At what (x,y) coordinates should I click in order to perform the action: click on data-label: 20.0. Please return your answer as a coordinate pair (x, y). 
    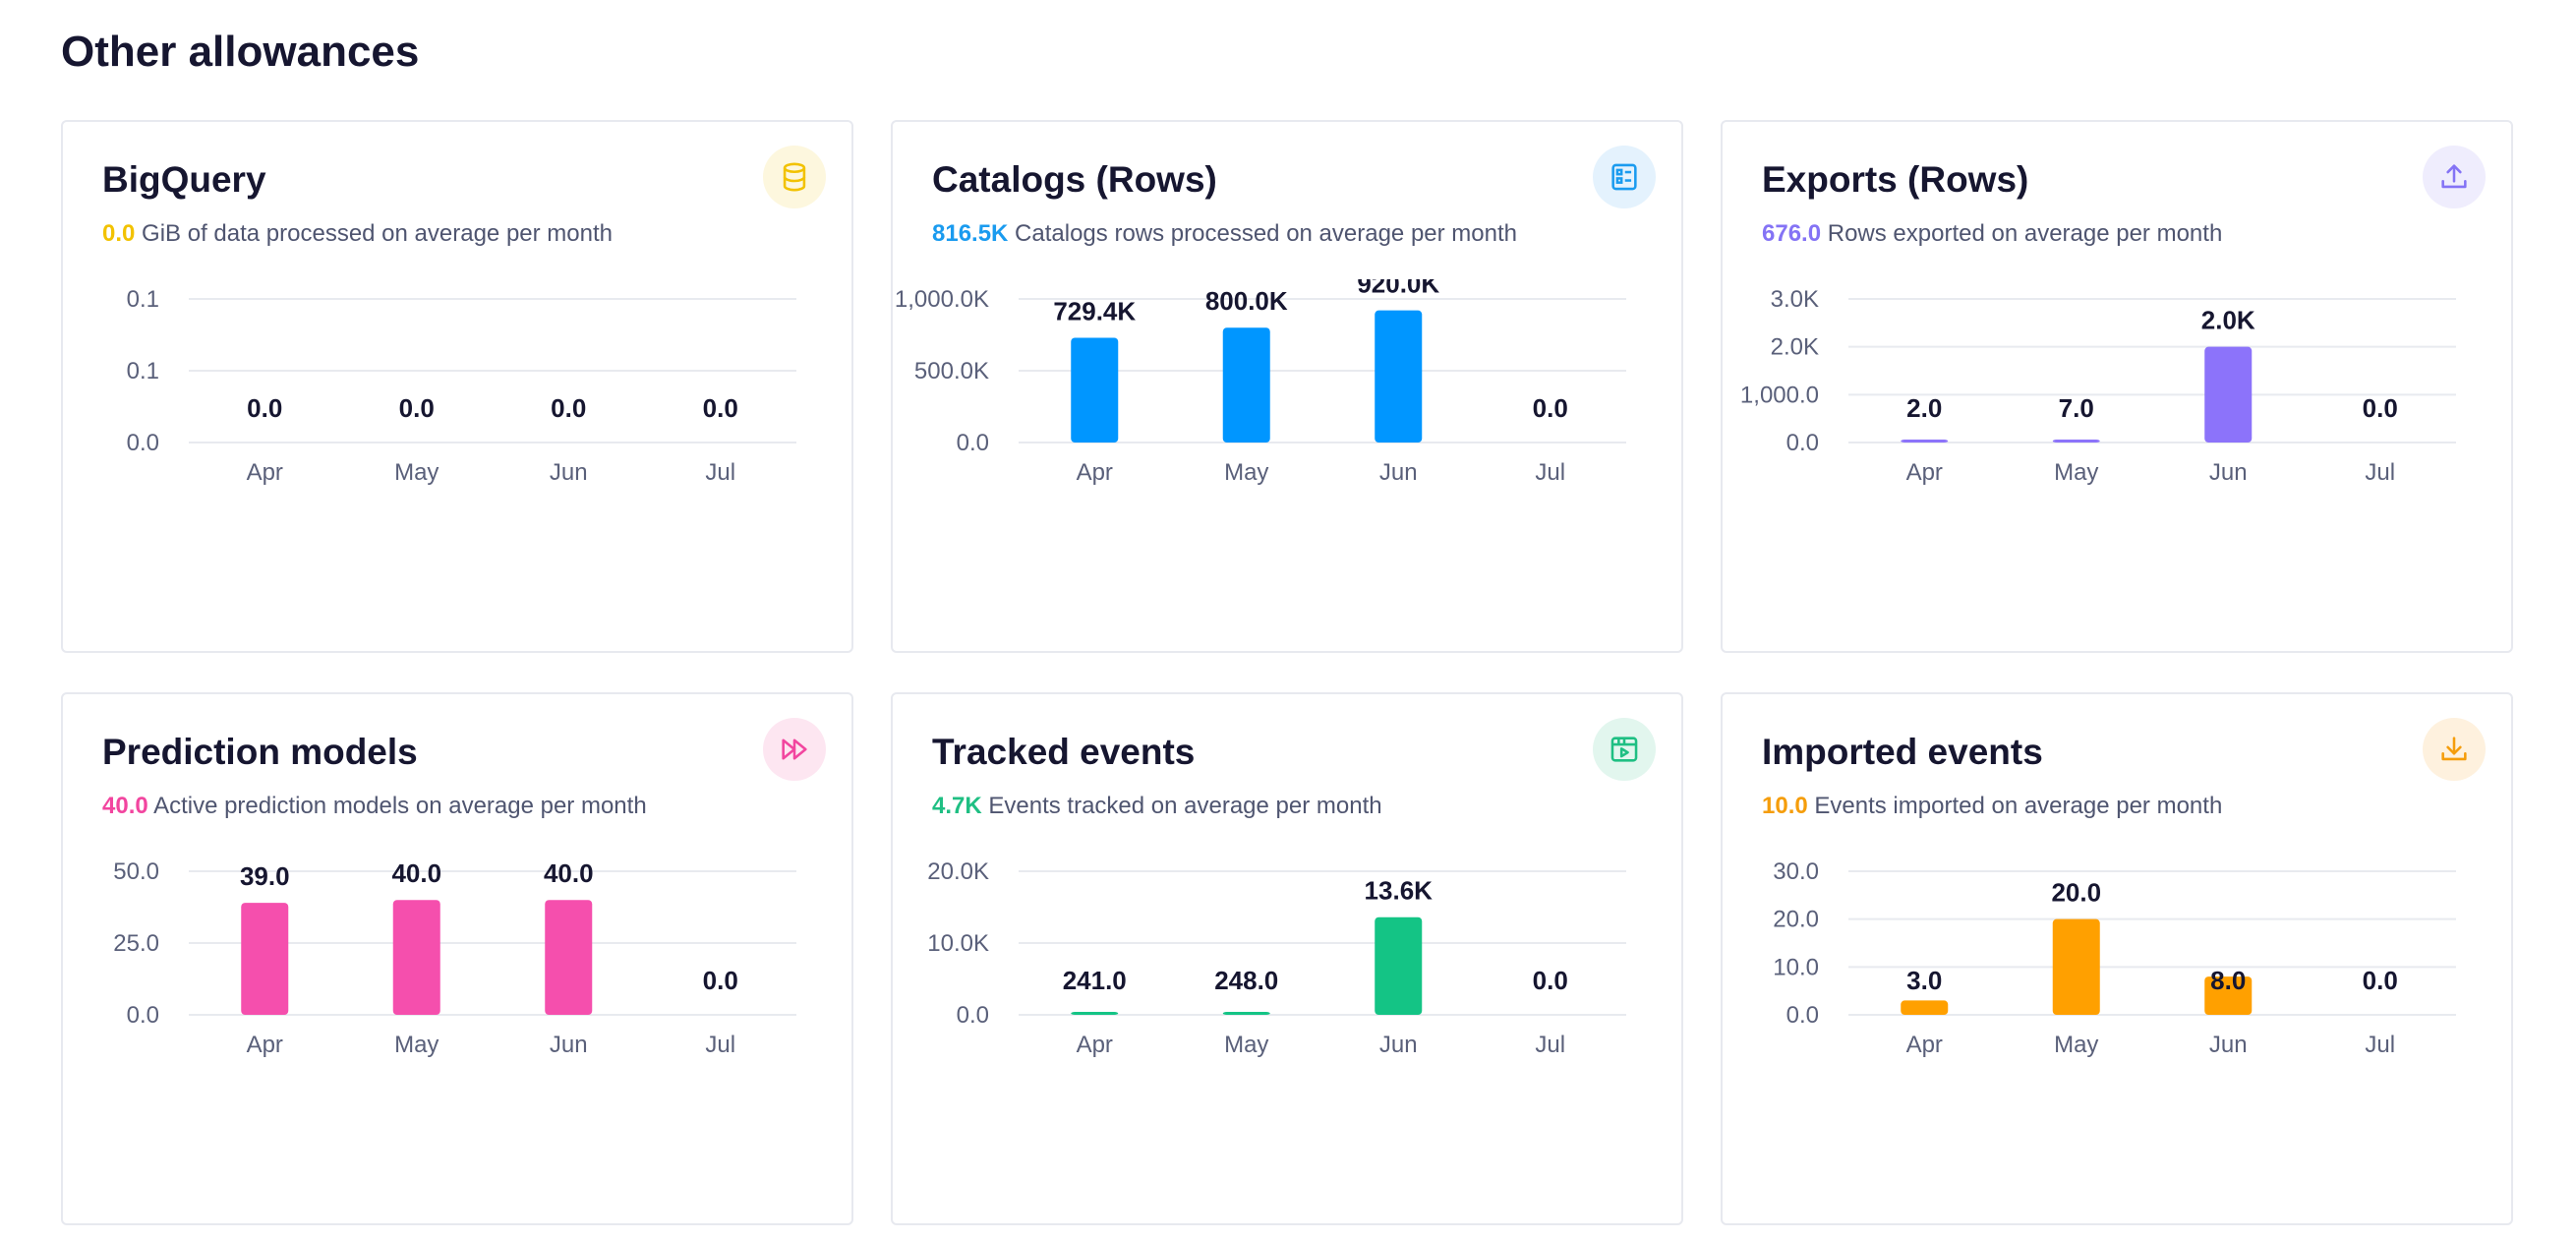
    Looking at the image, I should click on (2076, 893).